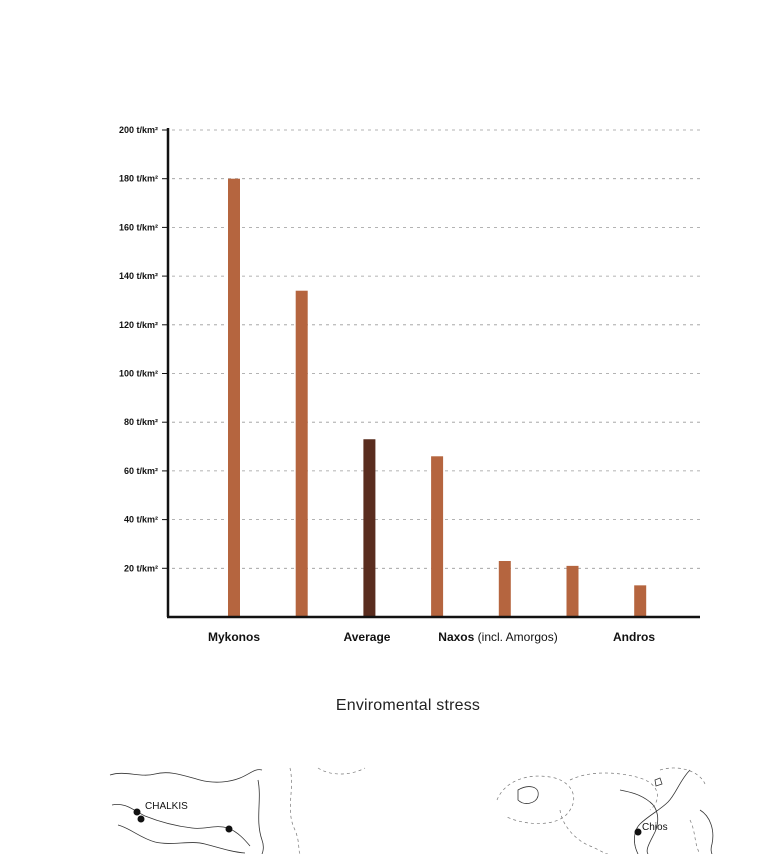  What do you see at coordinates (138, 130) in the screenshot?
I see `y-tick-label: 200 t/km²` at bounding box center [138, 130].